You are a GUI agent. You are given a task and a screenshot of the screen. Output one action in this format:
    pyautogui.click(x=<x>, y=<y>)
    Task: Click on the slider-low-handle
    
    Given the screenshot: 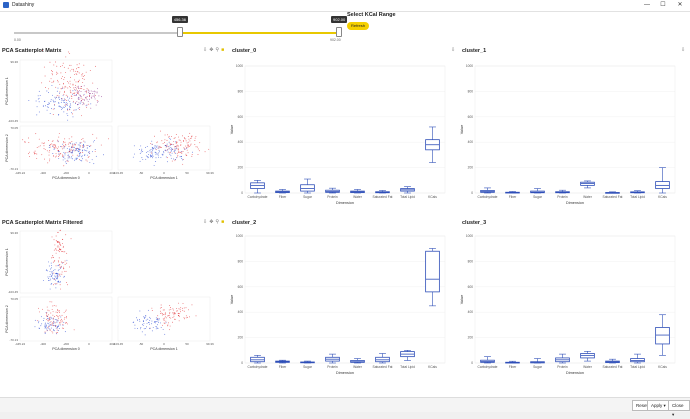 What is the action you would take?
    pyautogui.click(x=179, y=32)
    